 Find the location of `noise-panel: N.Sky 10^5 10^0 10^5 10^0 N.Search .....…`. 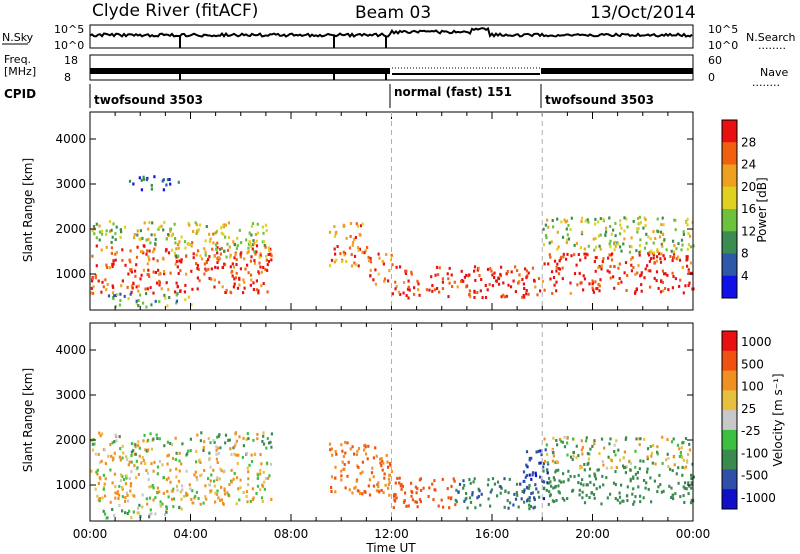

noise-panel: N.Sky 10^5 10^0 10^5 10^0 N.Search .....… is located at coordinates (399, 51).